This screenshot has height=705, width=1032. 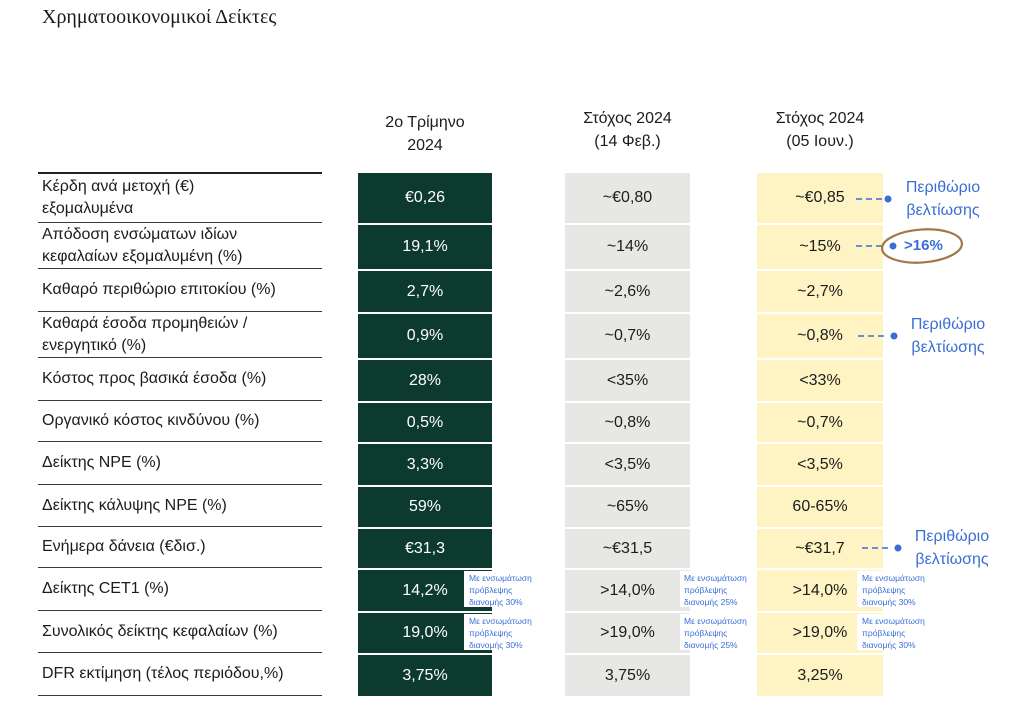 What do you see at coordinates (425, 336) in the screenshot?
I see `q2-2024-value: 0,9%` at bounding box center [425, 336].